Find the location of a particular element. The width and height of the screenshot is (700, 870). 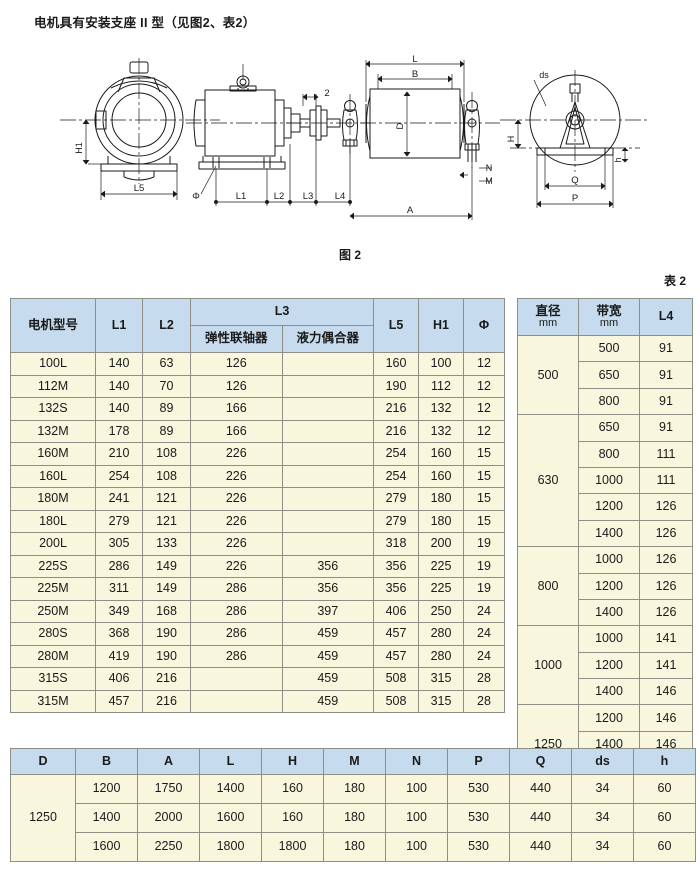

cell-l5: 318 is located at coordinates (396, 544).